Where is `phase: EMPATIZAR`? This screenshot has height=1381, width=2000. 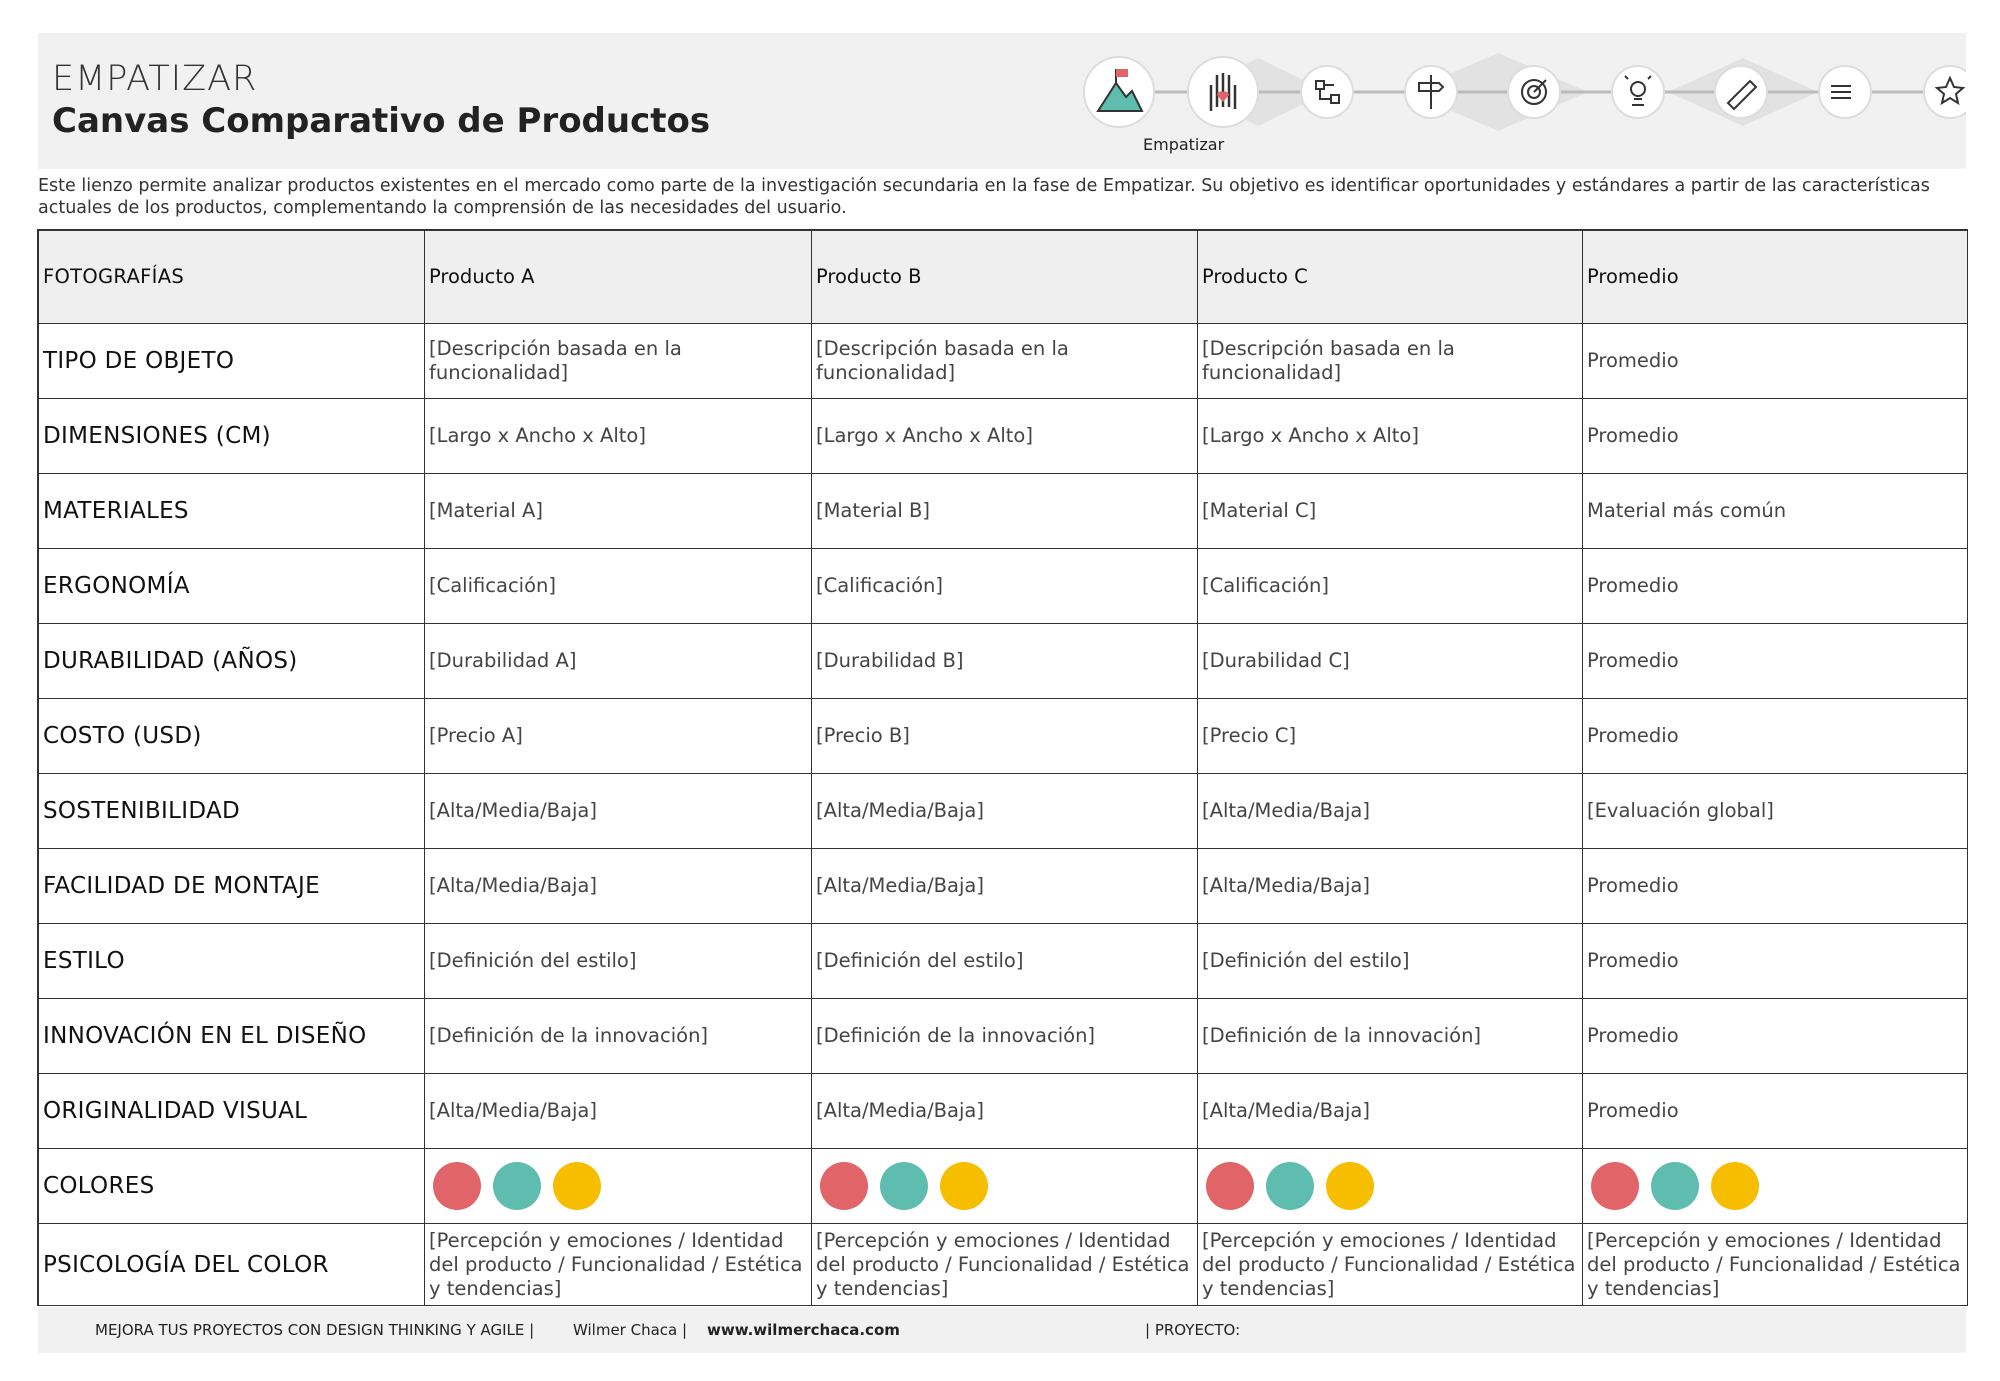
phase: EMPATIZAR is located at coordinates (155, 79).